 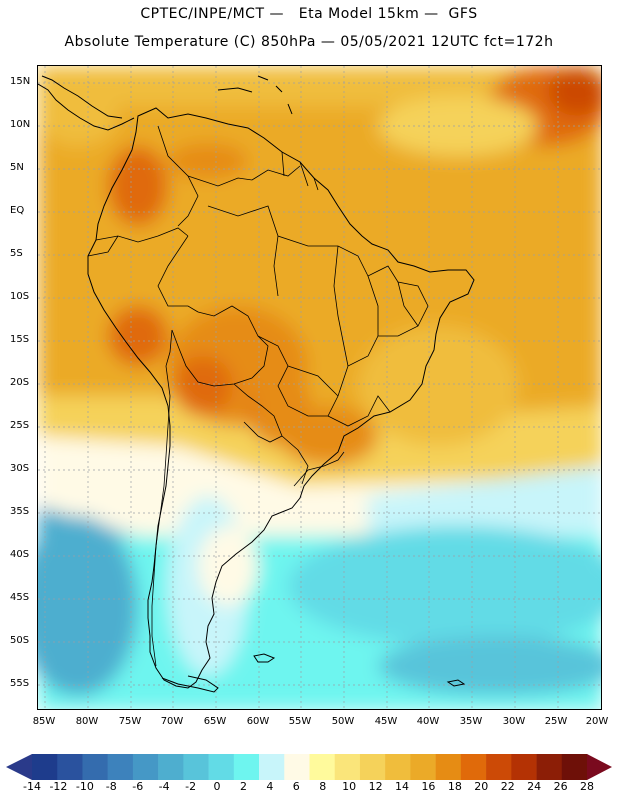 I want to click on lon-label-35w: 35W, so click(x=471, y=721).